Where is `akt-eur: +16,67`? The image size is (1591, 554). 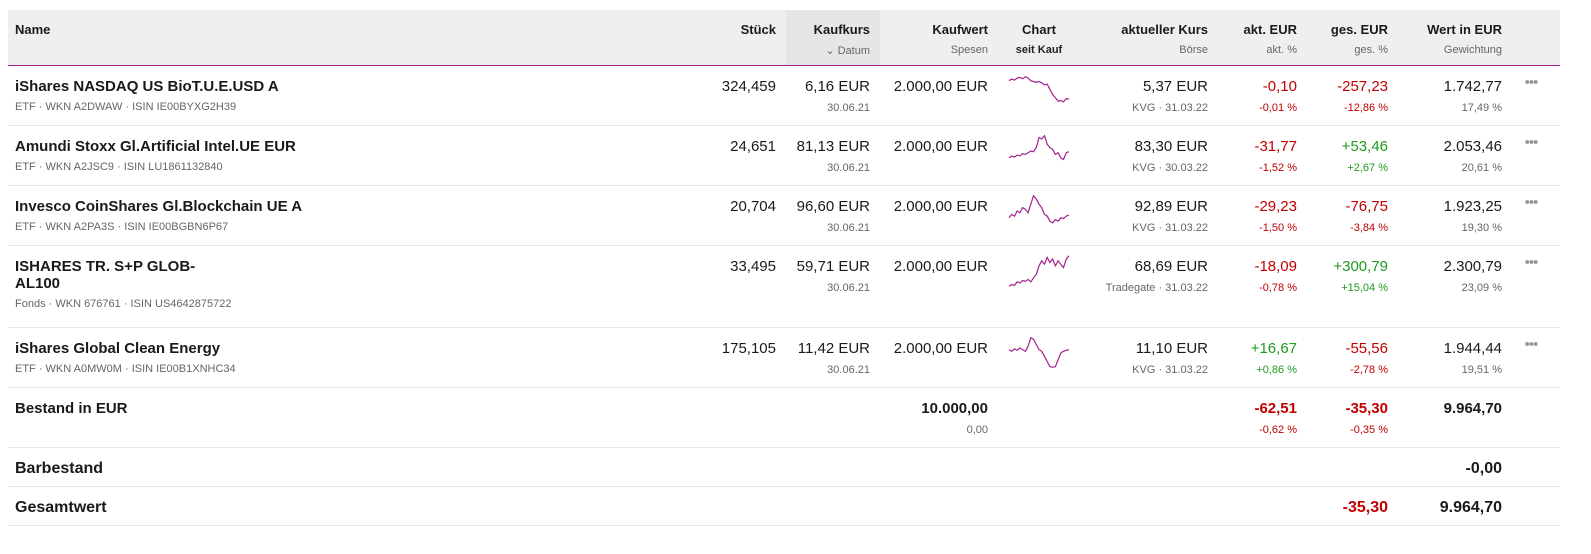
akt-eur: +16,67 is located at coordinates (1273, 348).